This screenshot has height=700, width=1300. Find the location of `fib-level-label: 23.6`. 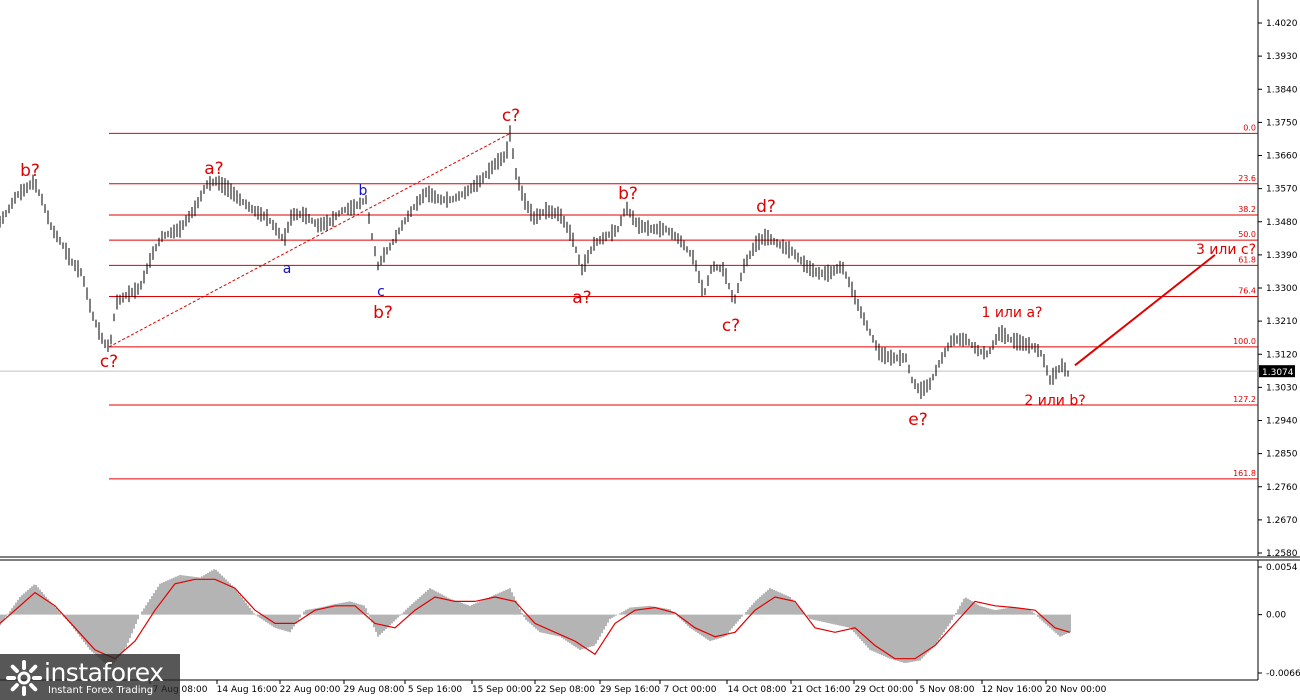

fib-level-label: 23.6 is located at coordinates (1247, 178).